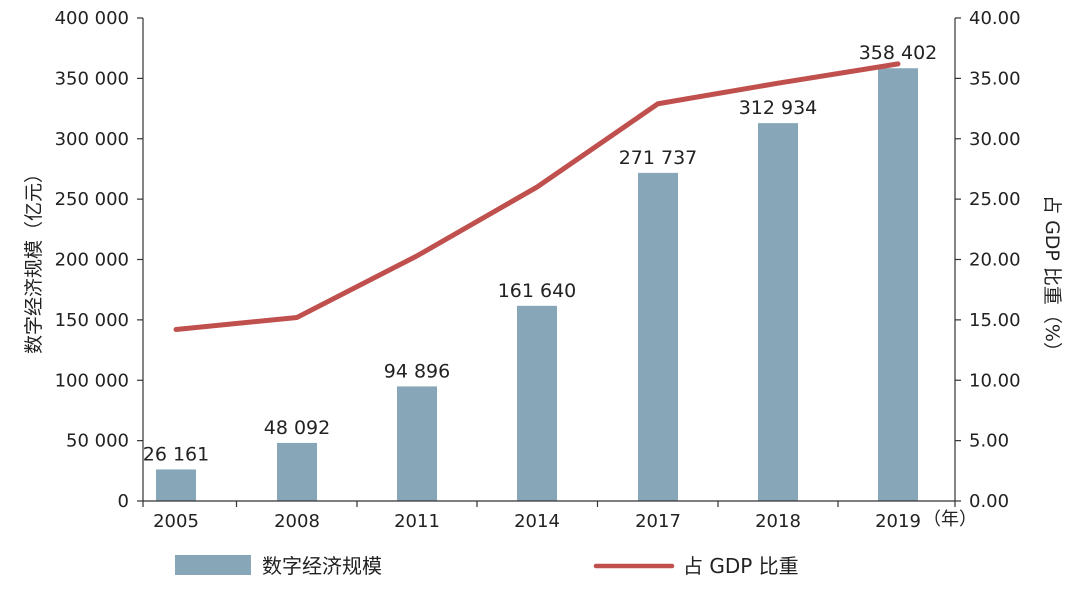  What do you see at coordinates (92, 260) in the screenshot?
I see `y-tick-label-4: 200 000` at bounding box center [92, 260].